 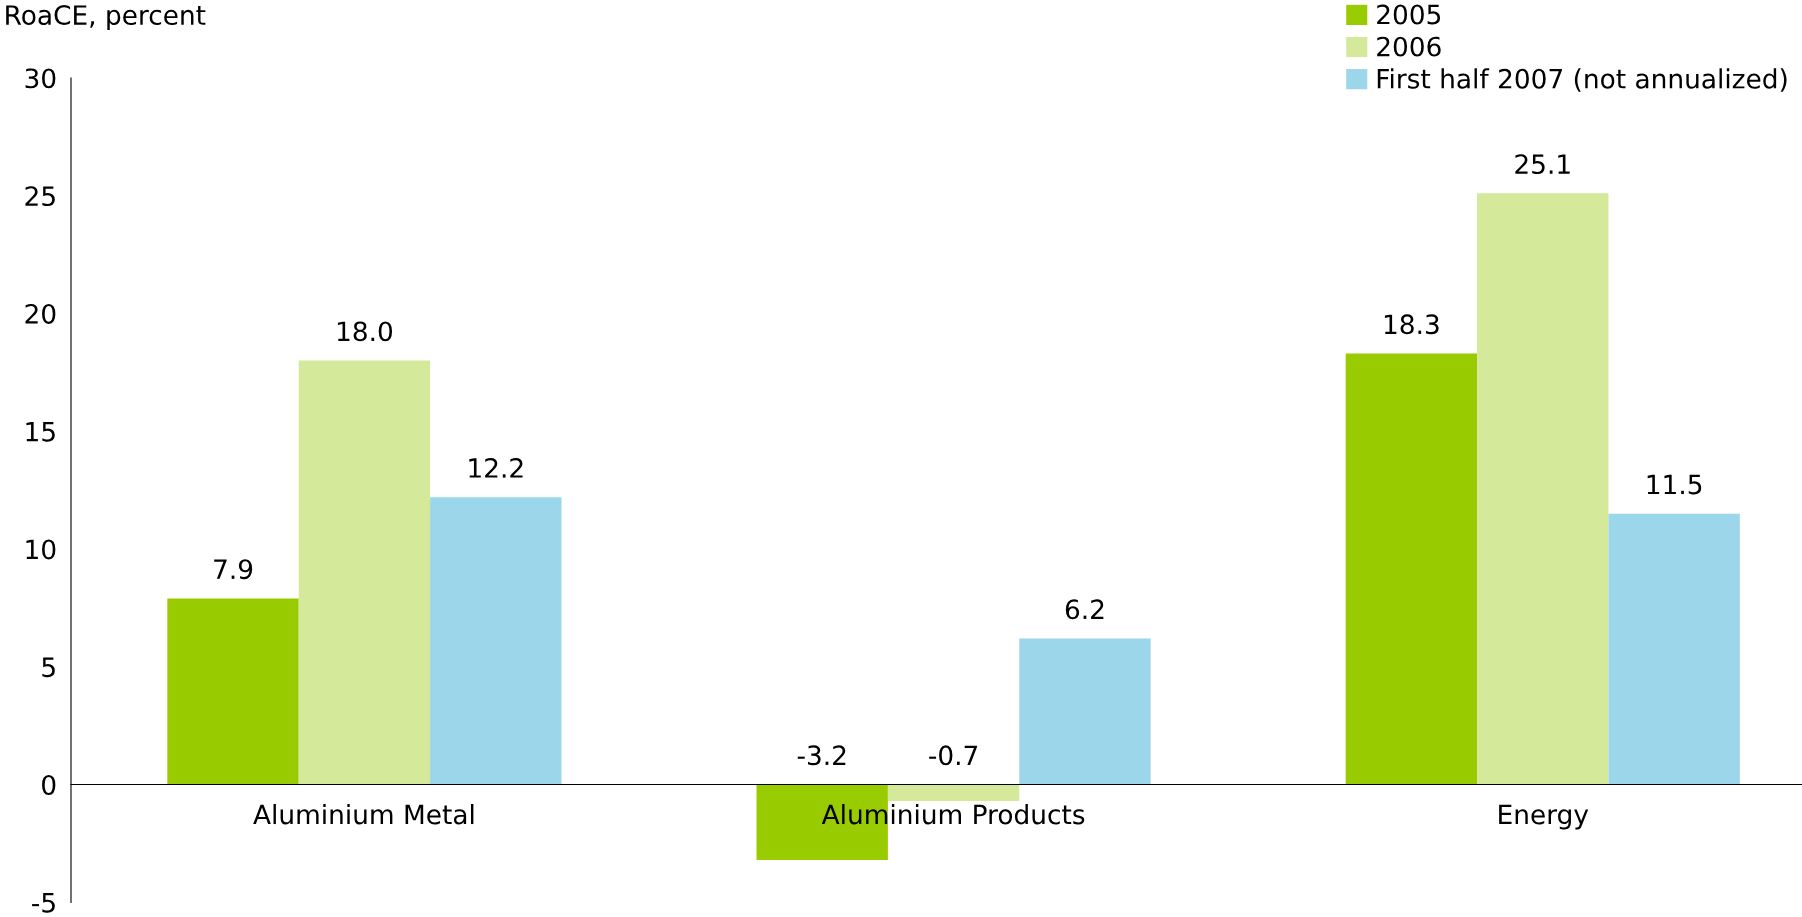 I want to click on data-label: 18.3, so click(x=1411, y=324).